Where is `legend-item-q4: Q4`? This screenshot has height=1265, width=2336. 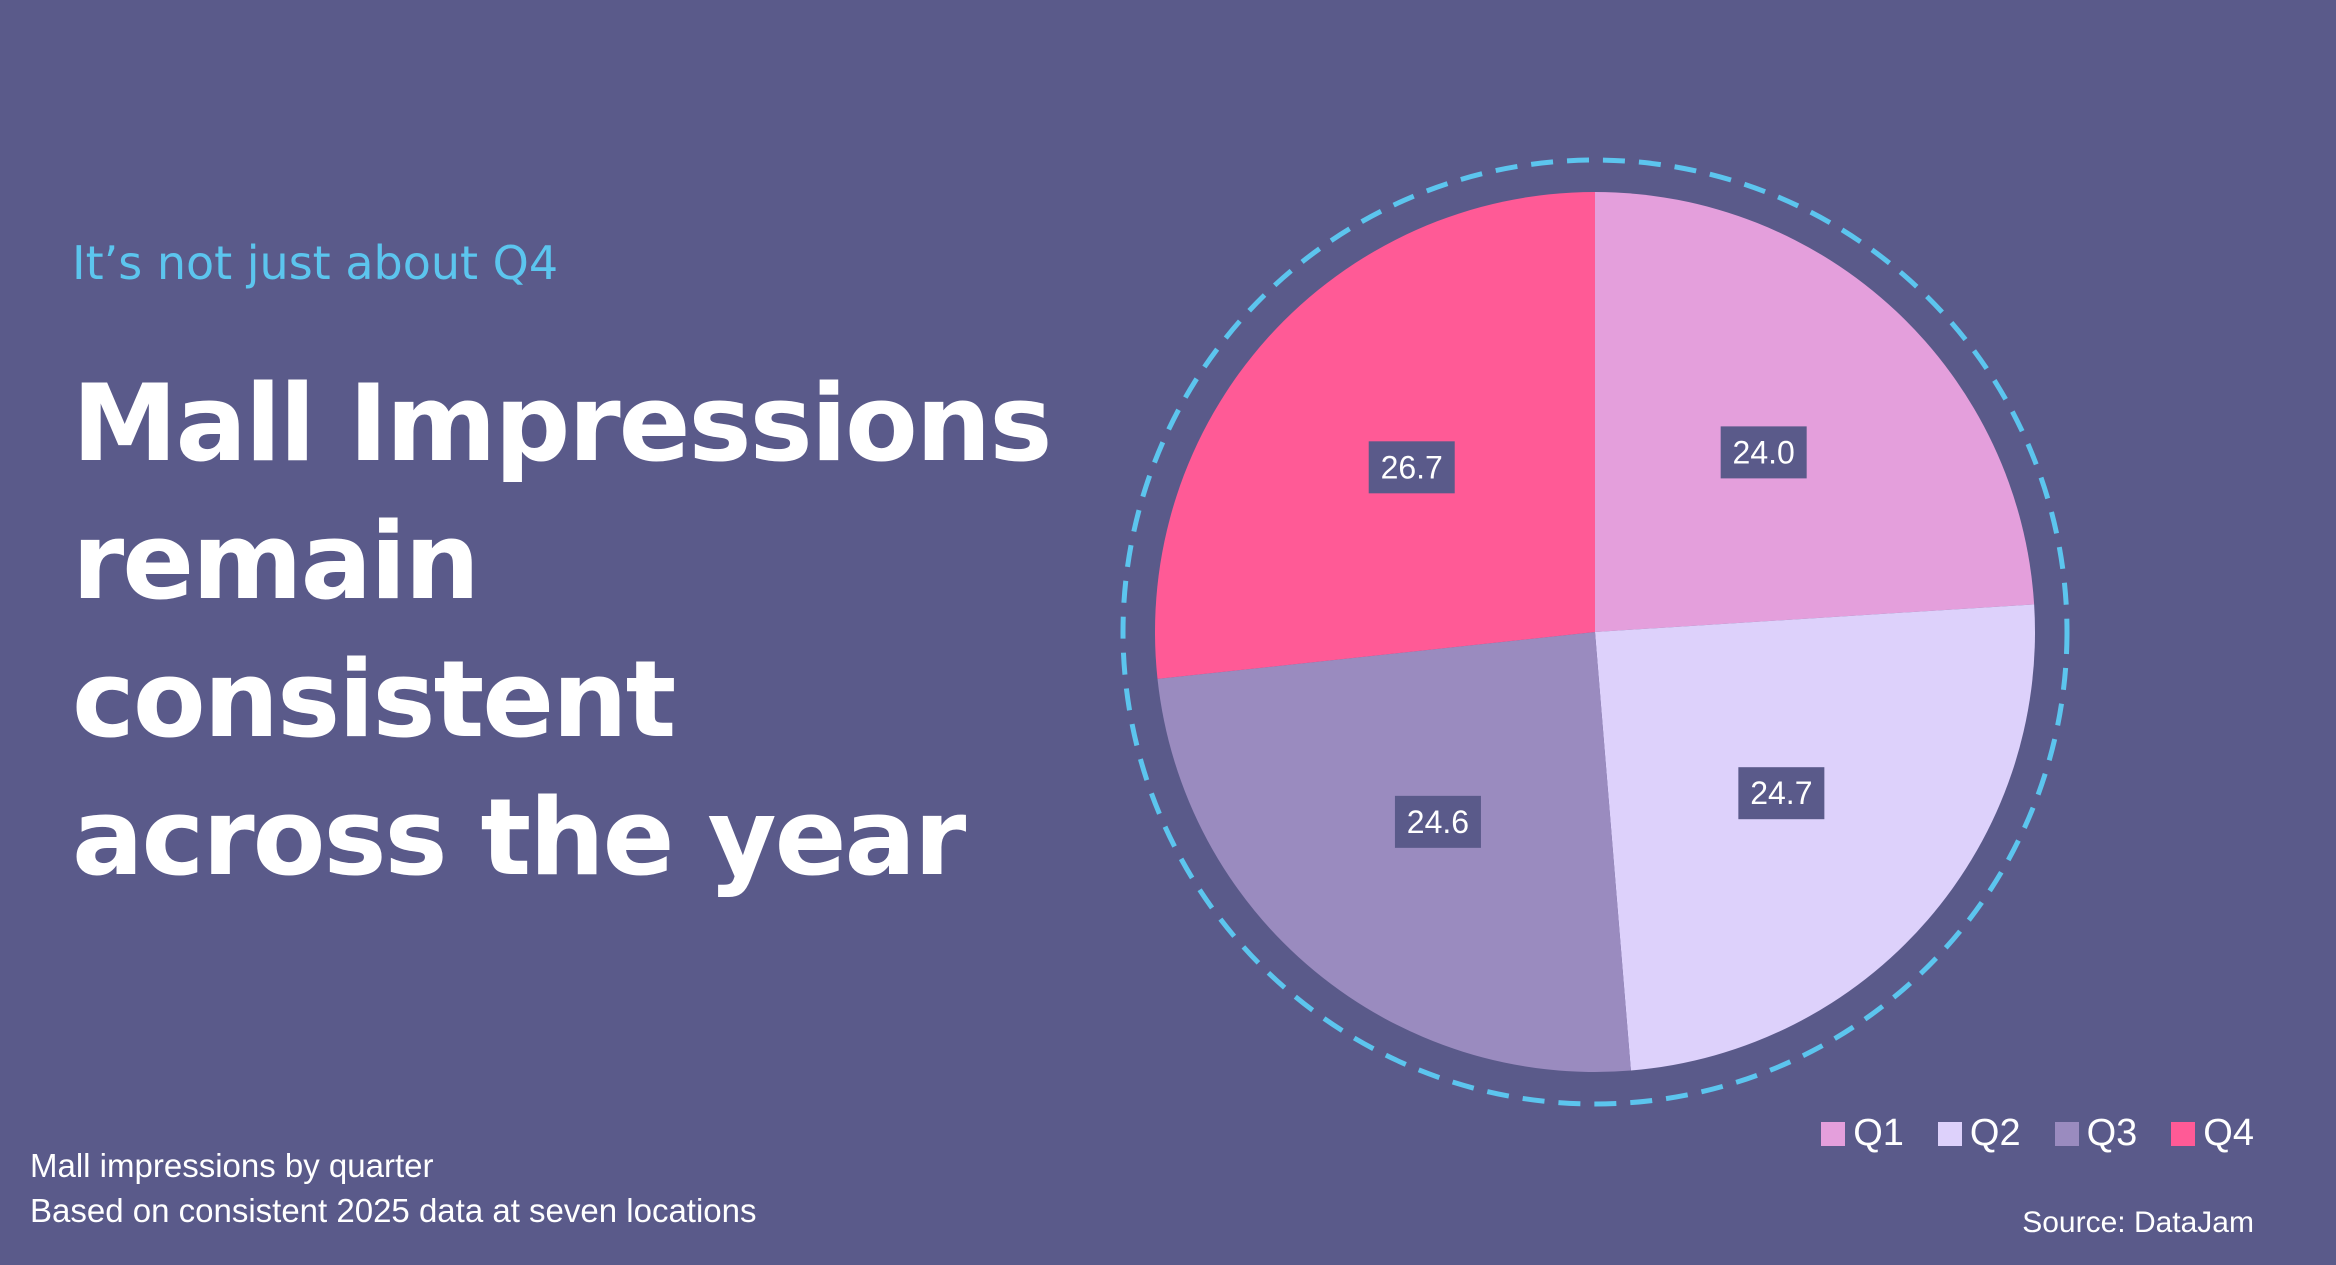 legend-item-q4: Q4 is located at coordinates (2212, 1133).